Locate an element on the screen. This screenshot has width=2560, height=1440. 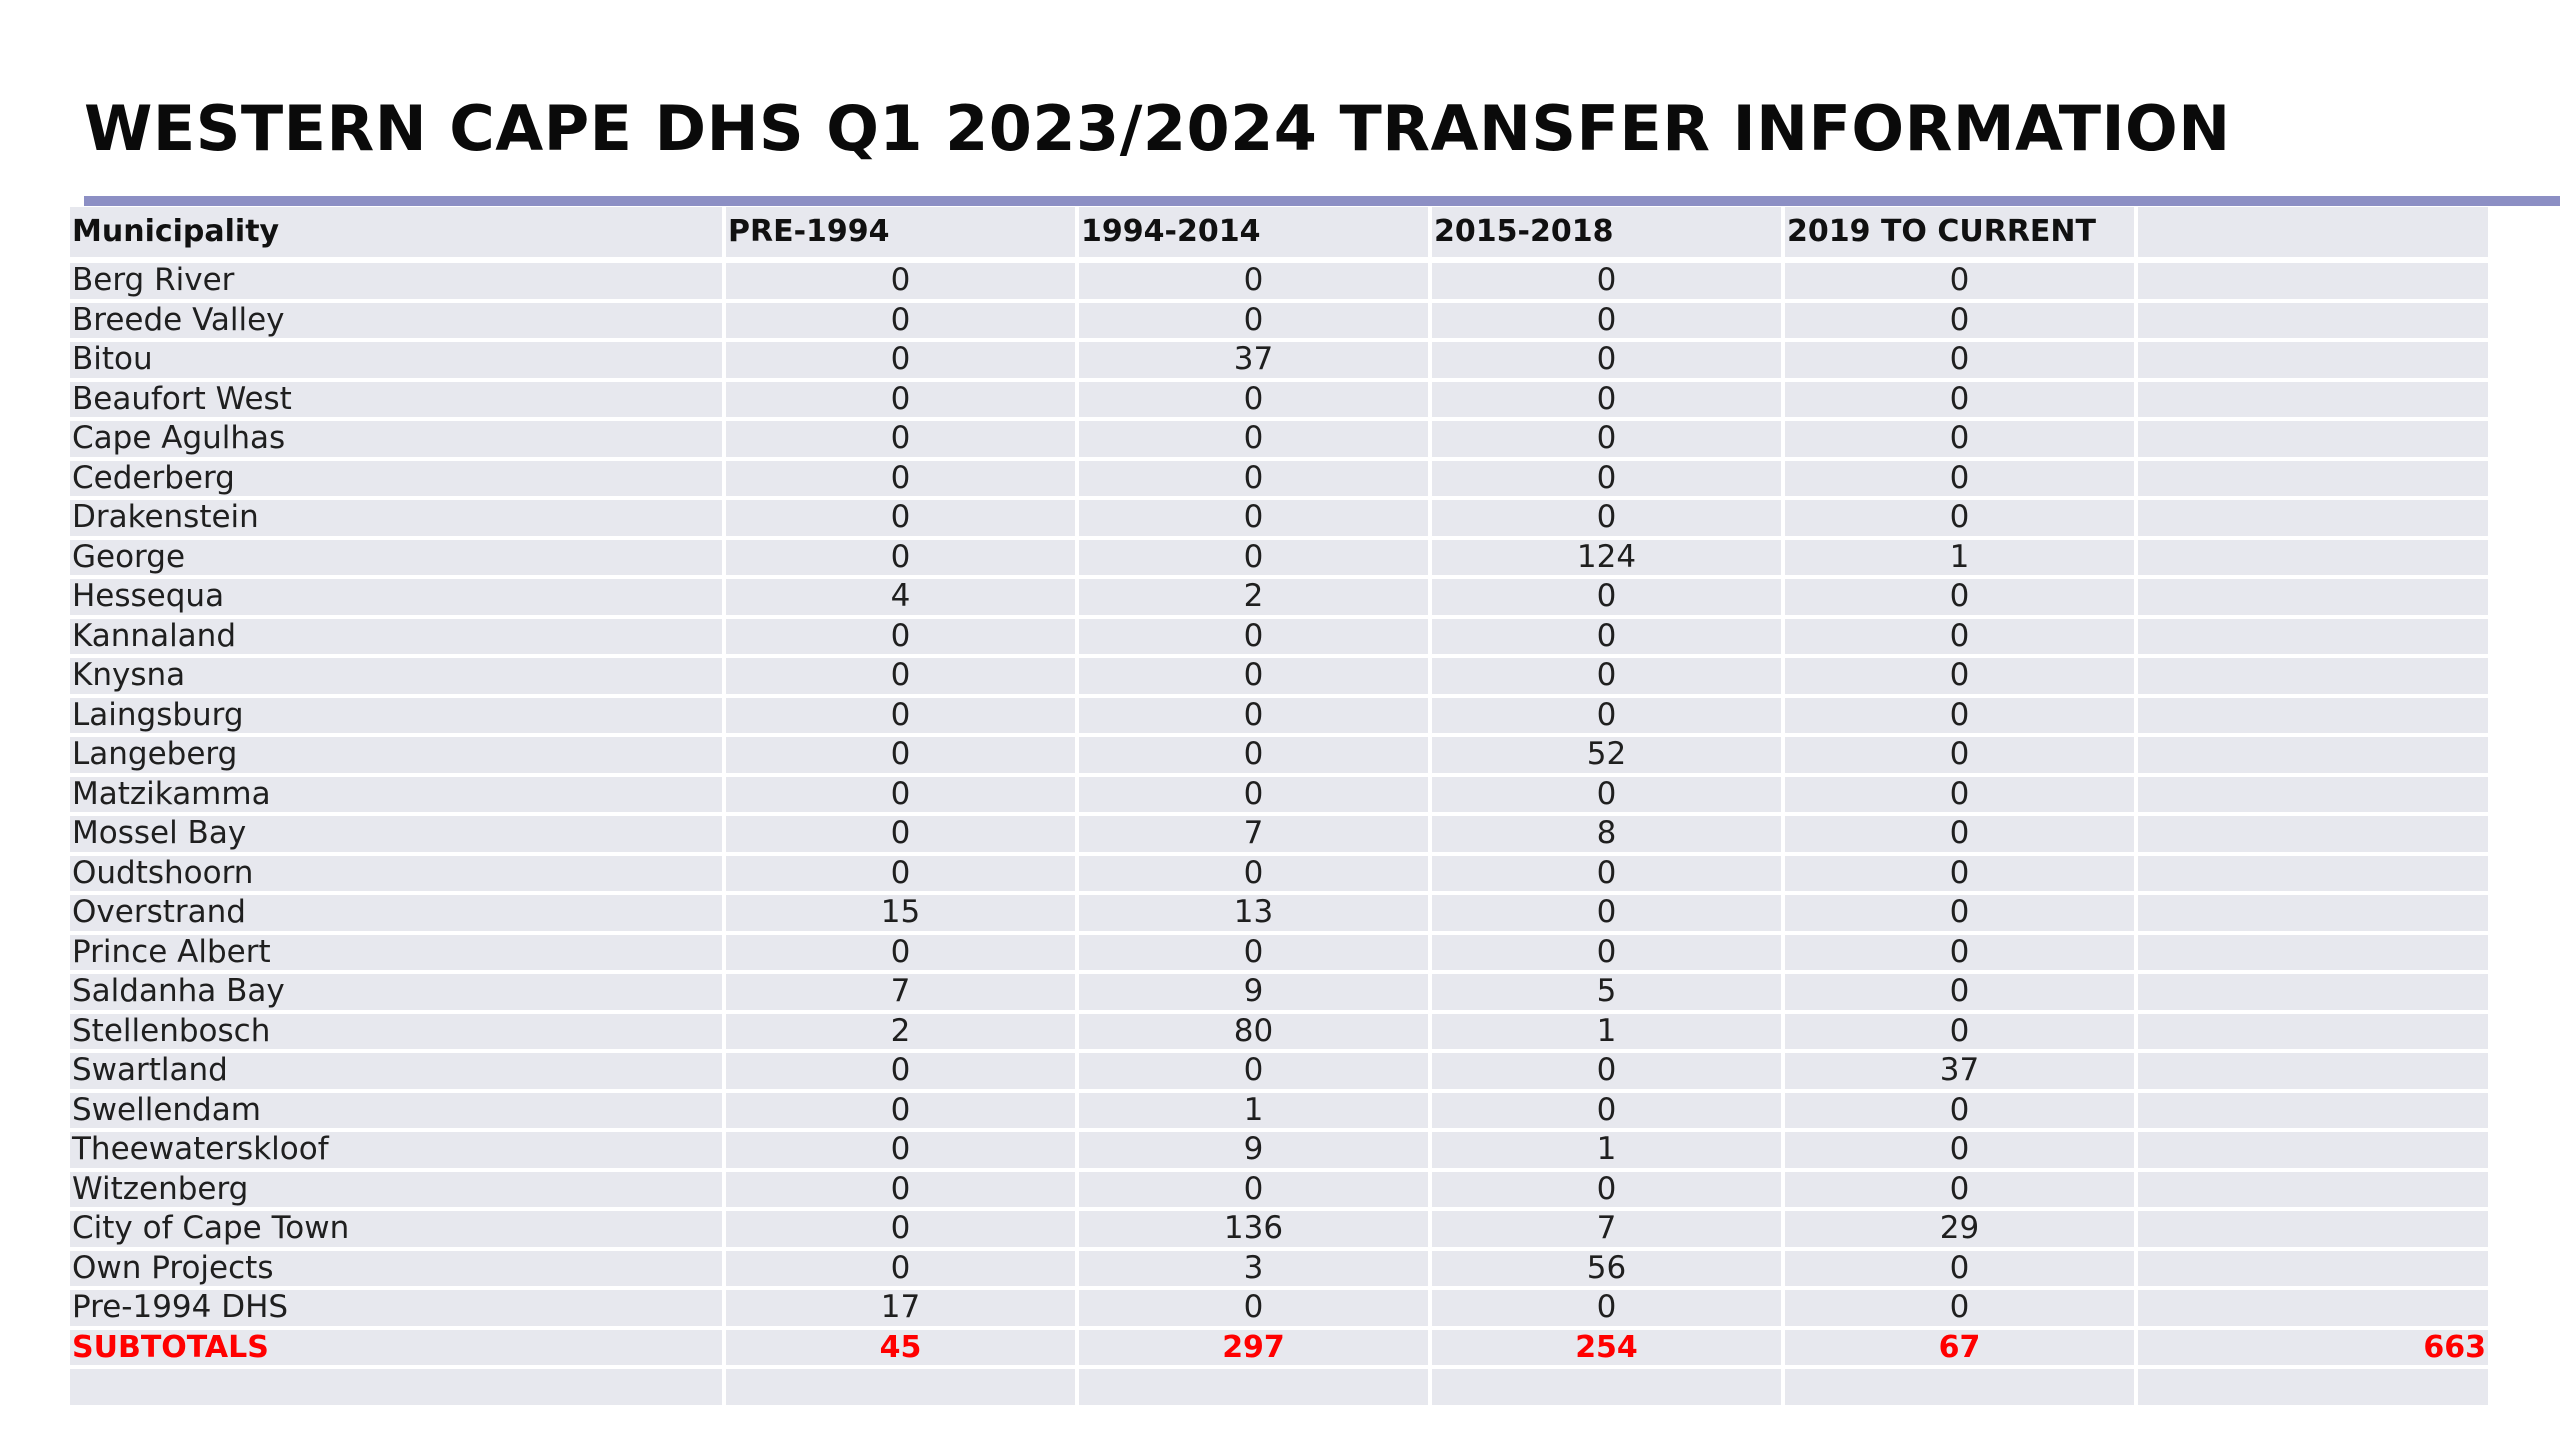
cell-2015-2018: 1 is located at coordinates (1607, 1151).